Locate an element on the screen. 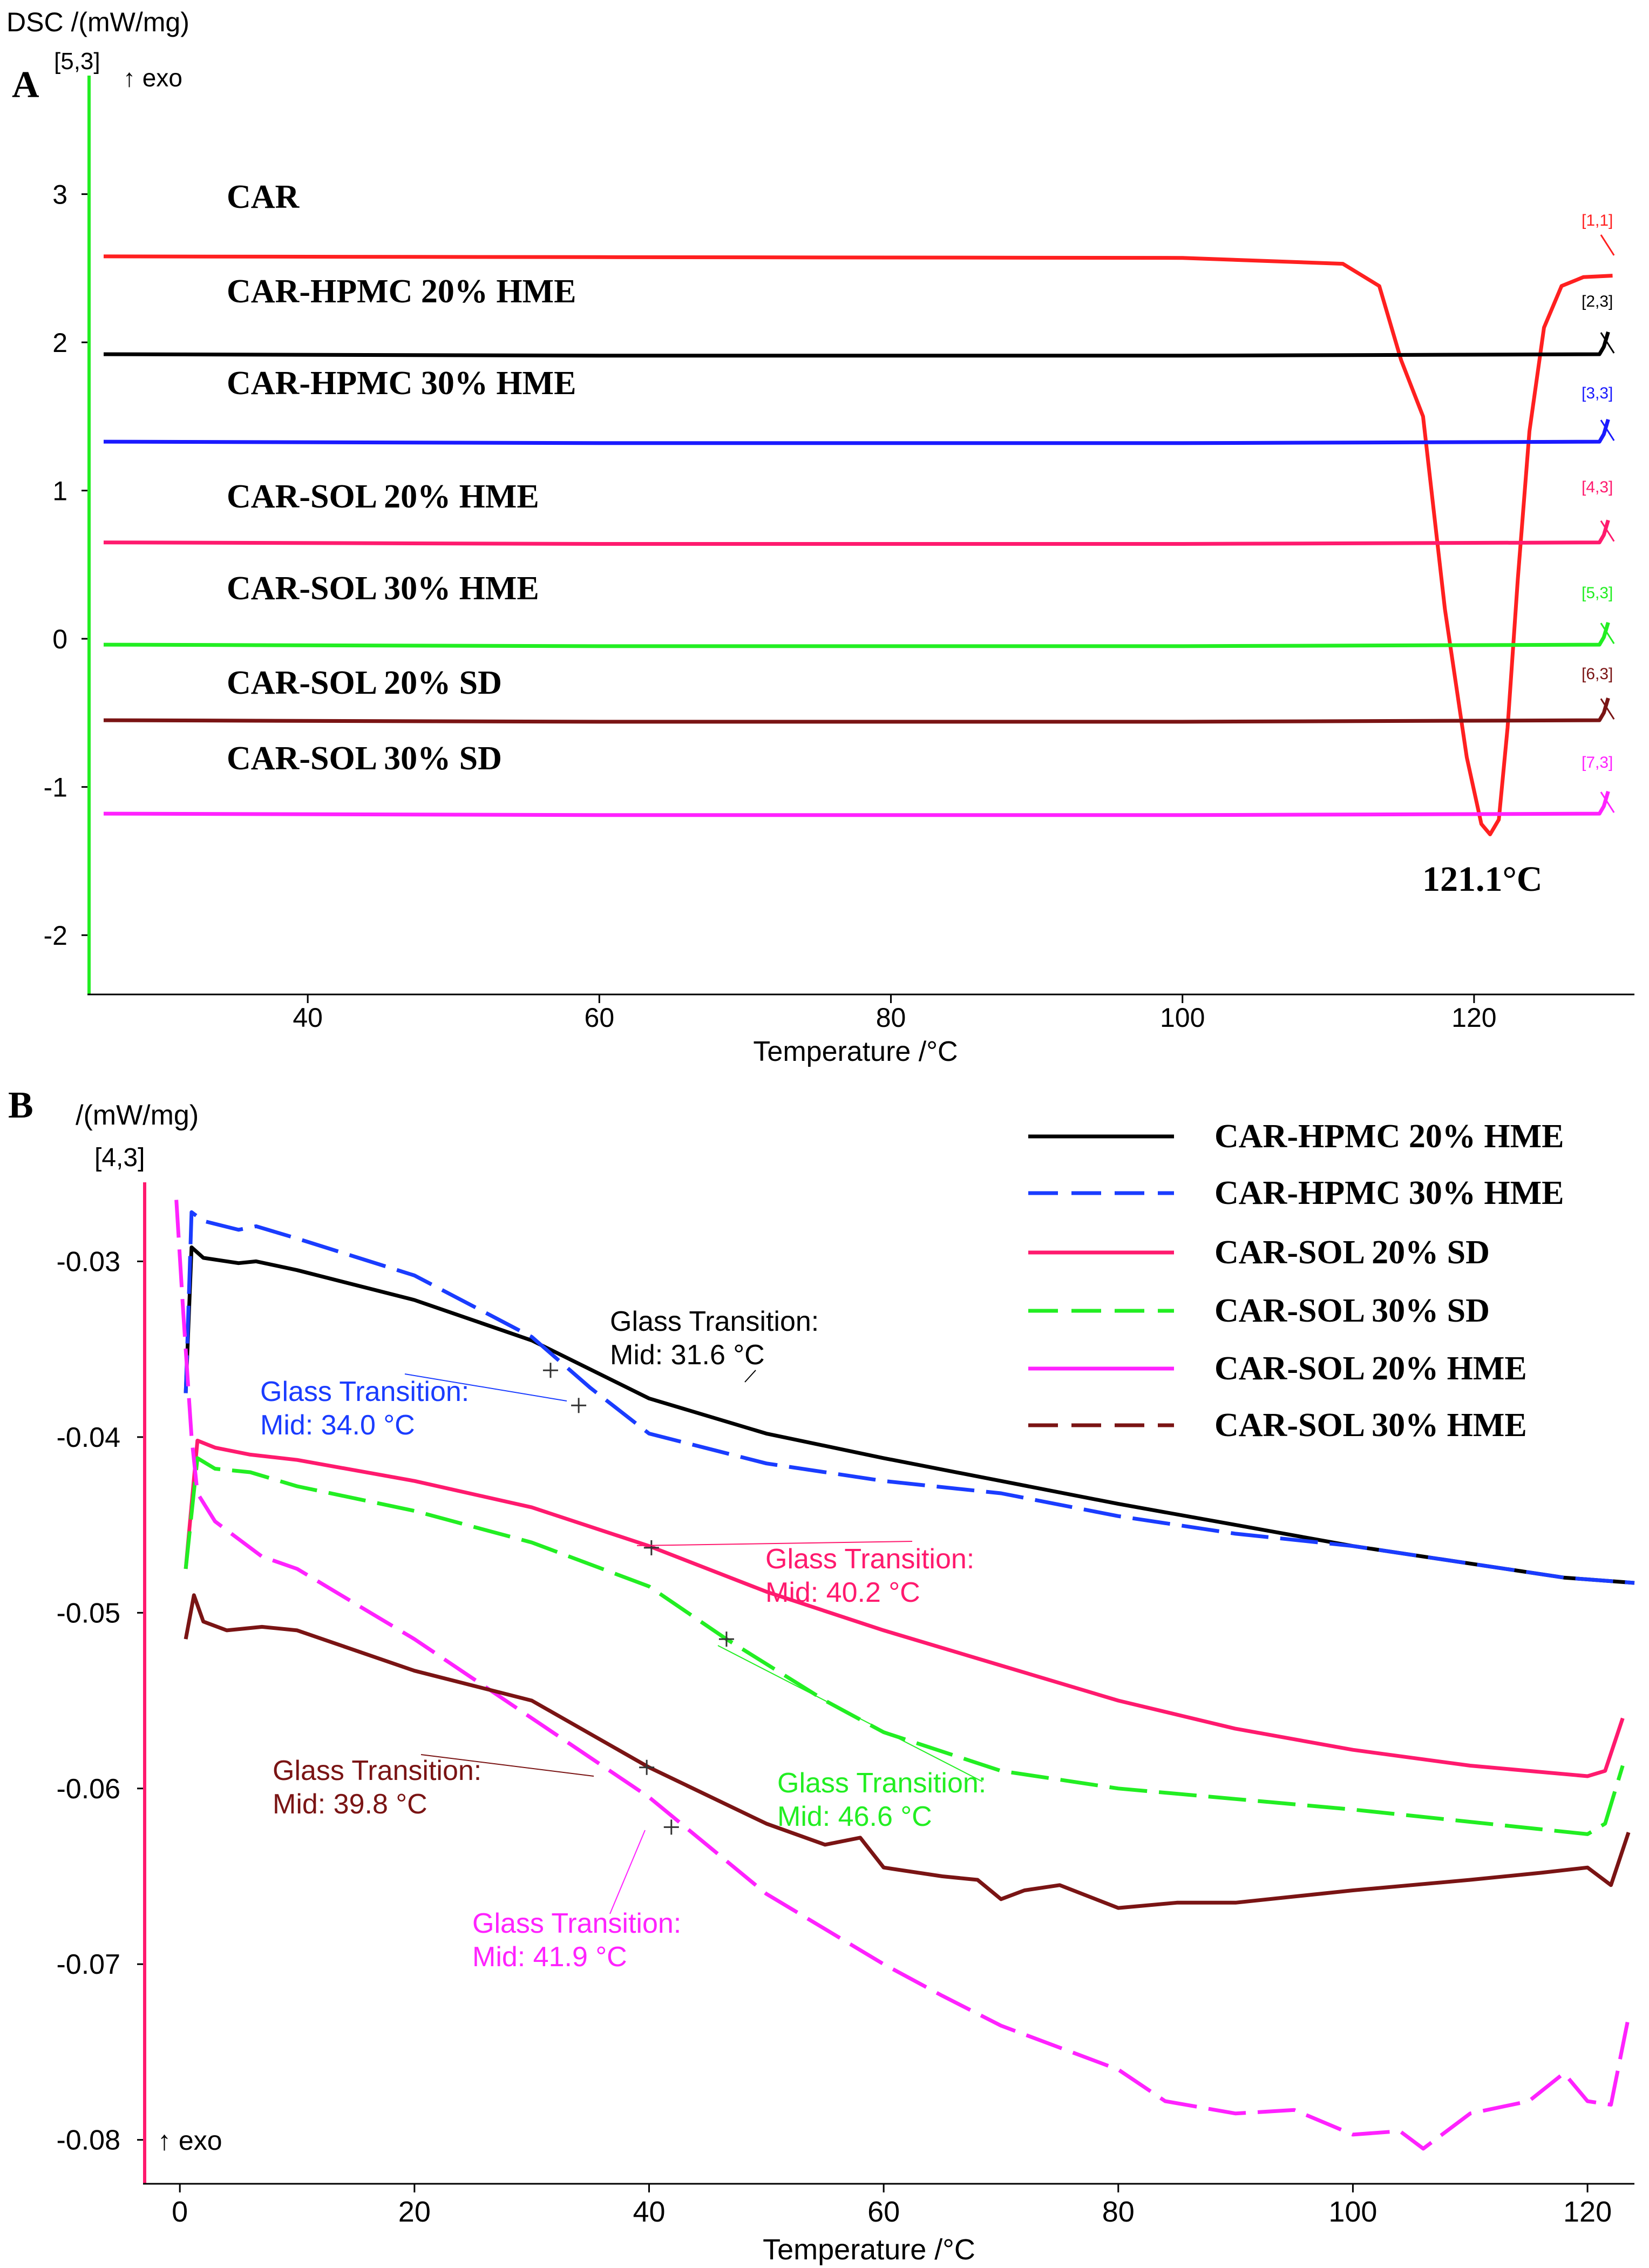 Image resolution: width=1649 pixels, height=2268 pixels. glass-transition-mid: Mid: 31.6 °C is located at coordinates (688, 1355).